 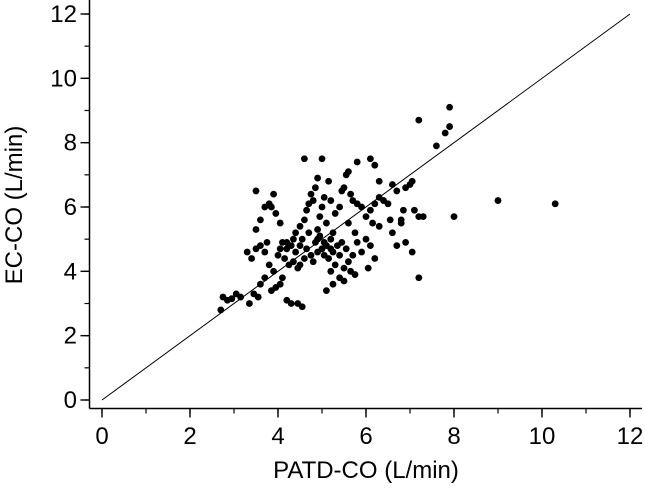 I want to click on y-tick-label: 2, so click(x=70, y=336).